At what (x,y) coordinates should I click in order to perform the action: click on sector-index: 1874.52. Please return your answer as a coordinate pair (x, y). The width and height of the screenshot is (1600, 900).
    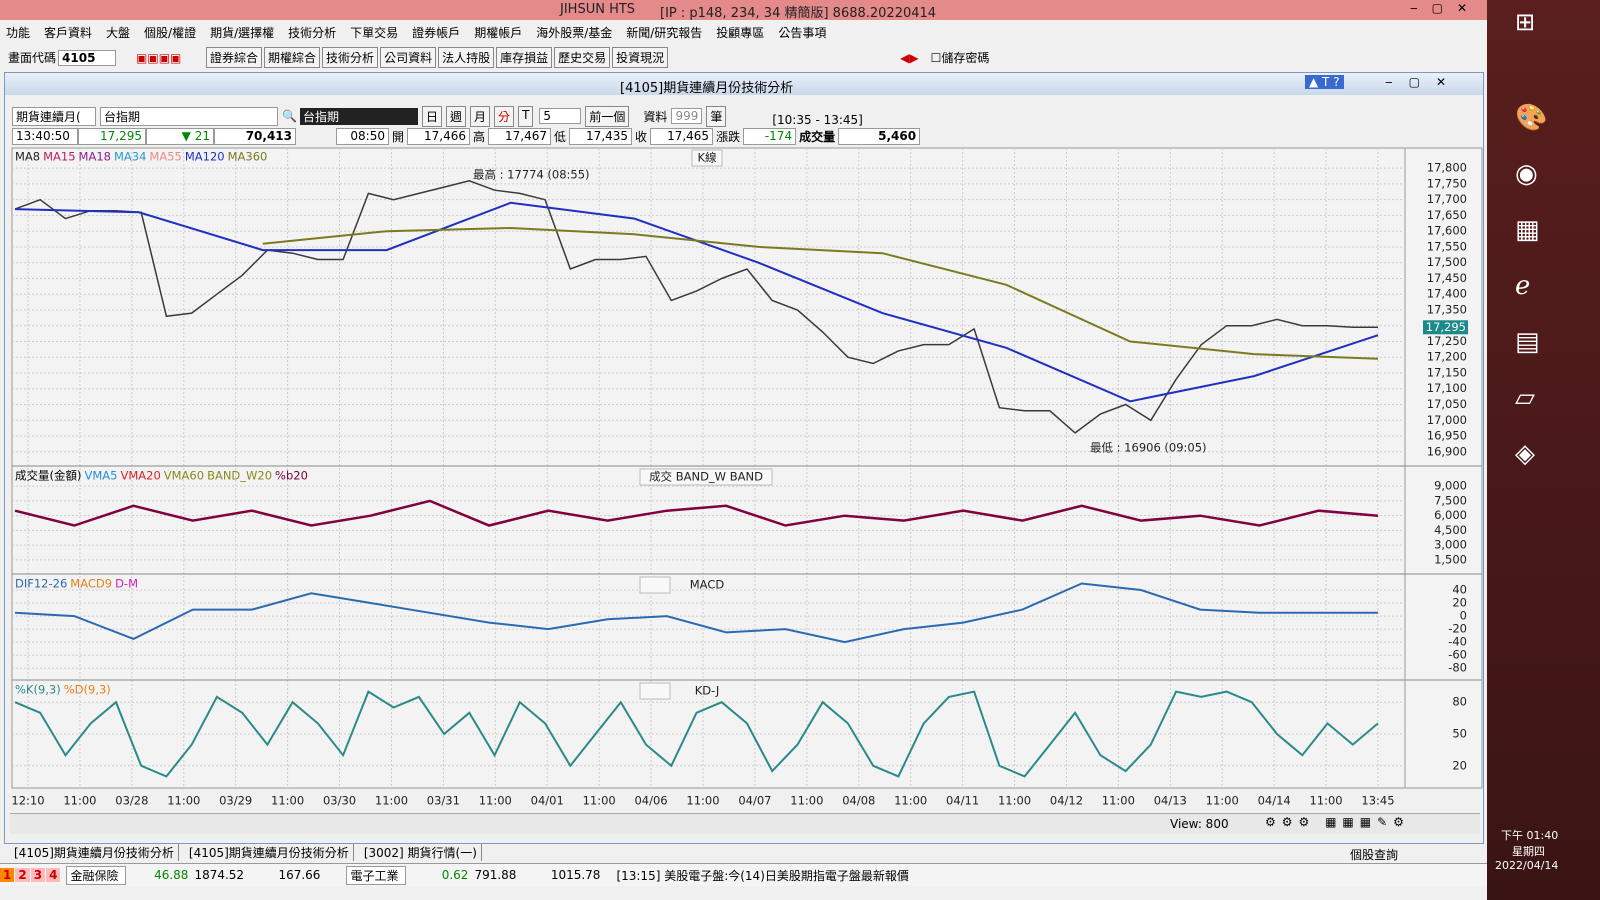
    Looking at the image, I should click on (219, 875).